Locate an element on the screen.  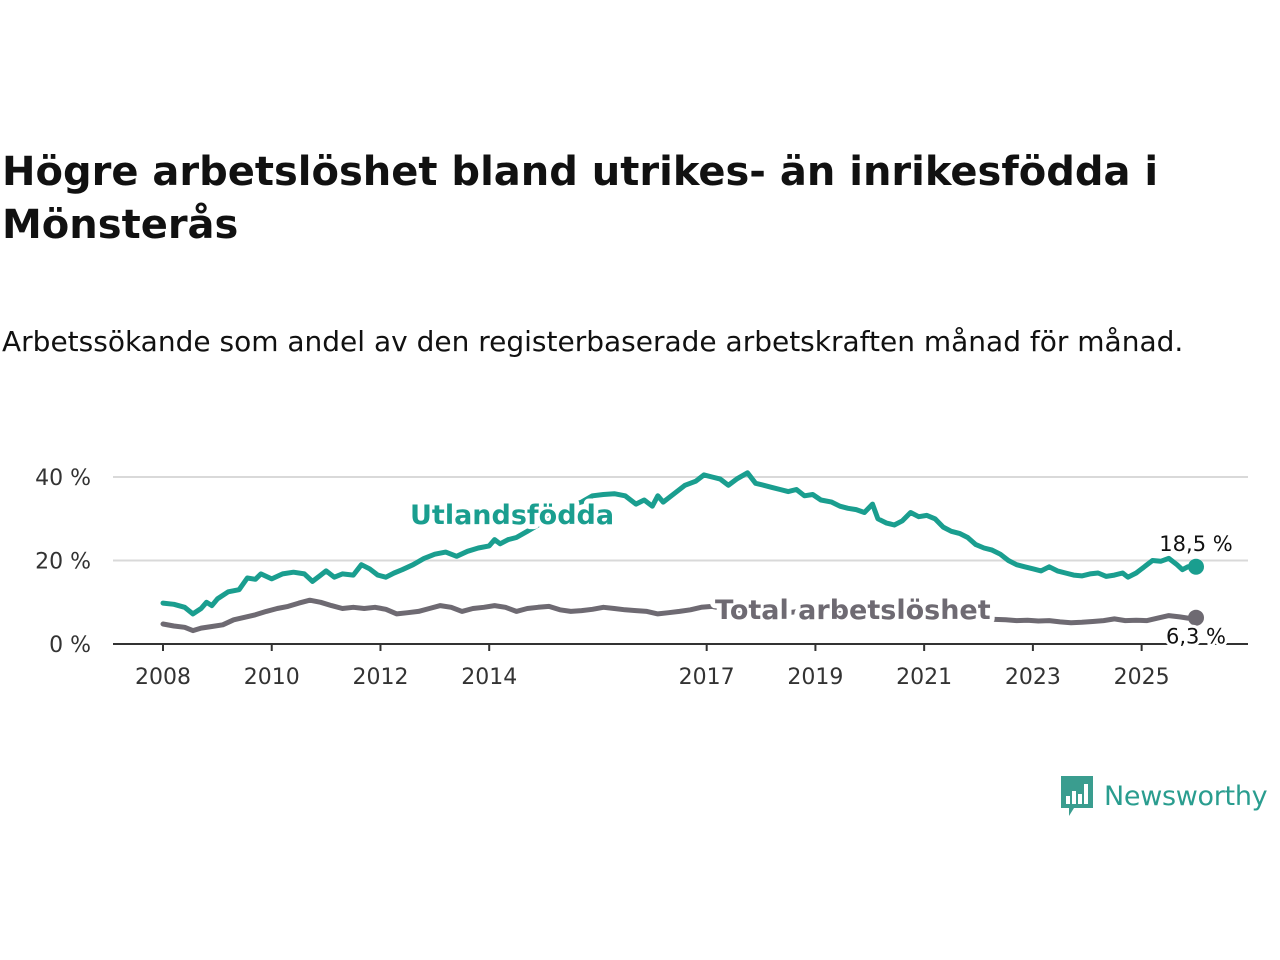
y-axis-ticks: 0 % 20 % 40 % is located at coordinates (63, 562).